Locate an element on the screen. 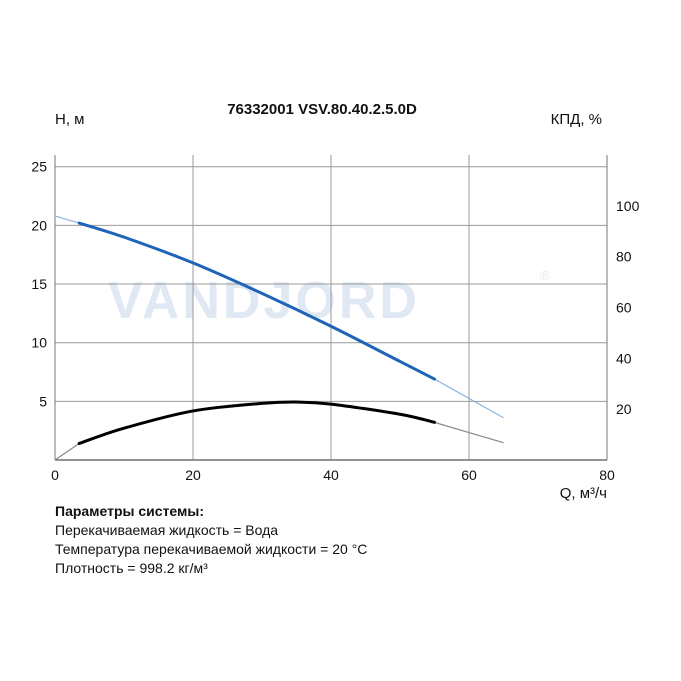 Image resolution: width=681 pixels, height=681 pixels. efficiency-curve is located at coordinates (256, 422).